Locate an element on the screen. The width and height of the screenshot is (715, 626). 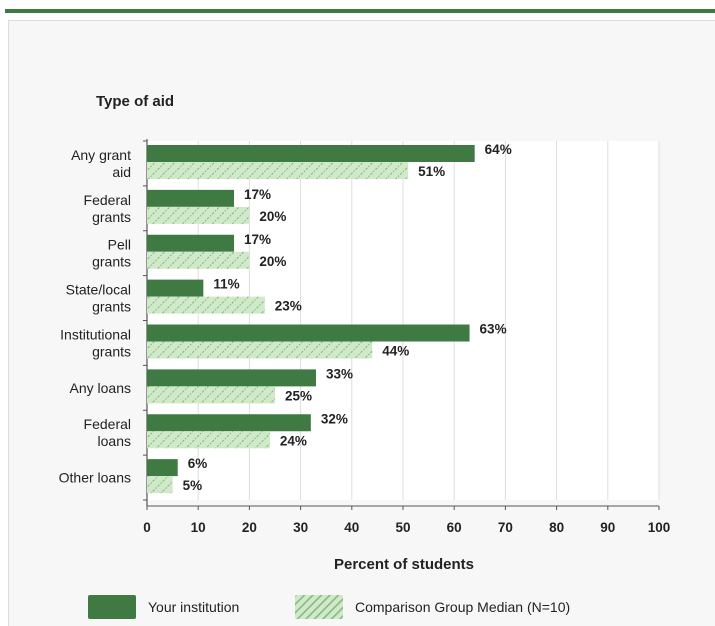
value-label-your-institution: 63% is located at coordinates (493, 329).